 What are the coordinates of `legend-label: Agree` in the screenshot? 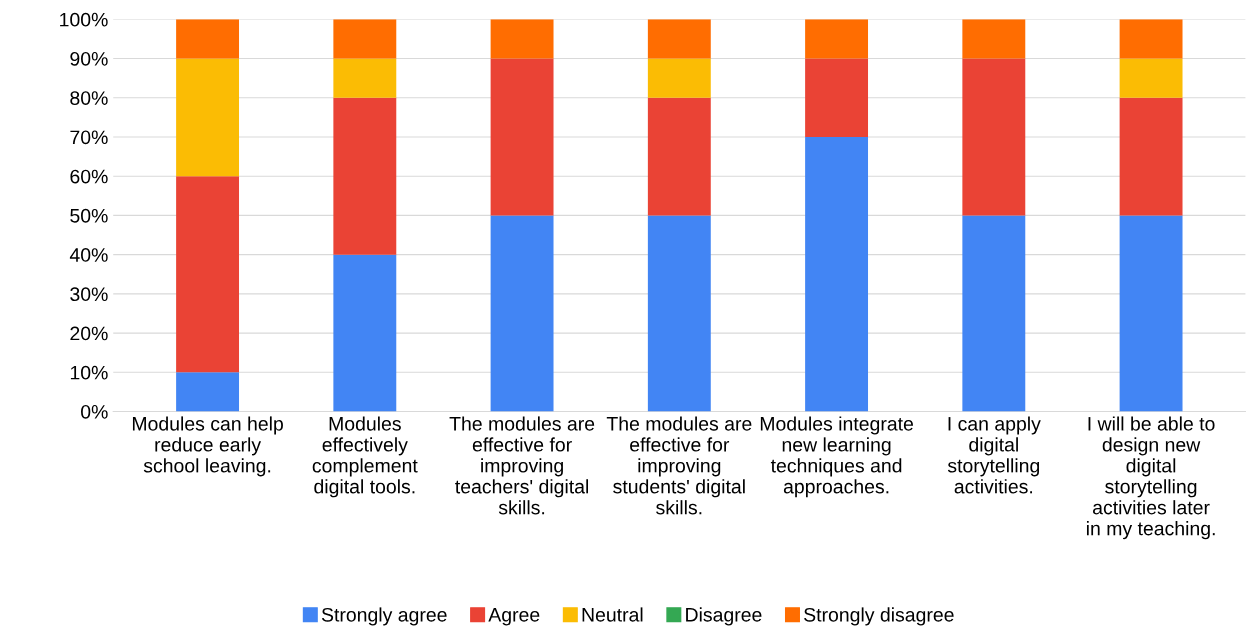 It's located at (514, 617).